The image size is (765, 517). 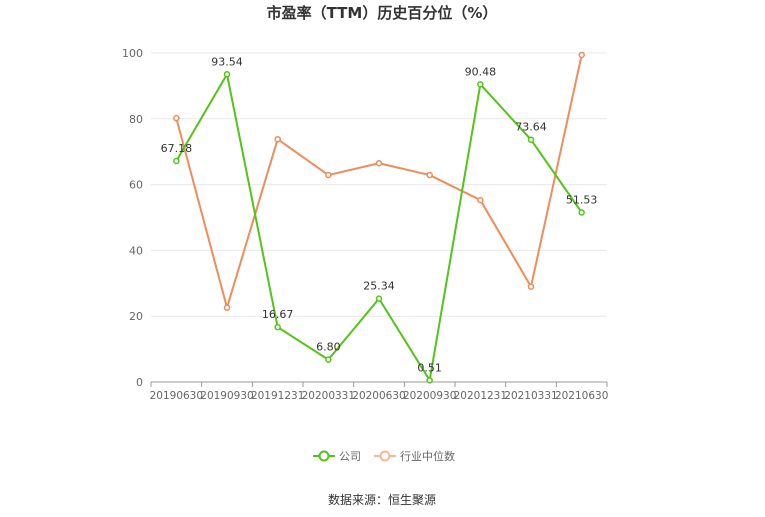 I want to click on legend-label: 公司, so click(x=350, y=456).